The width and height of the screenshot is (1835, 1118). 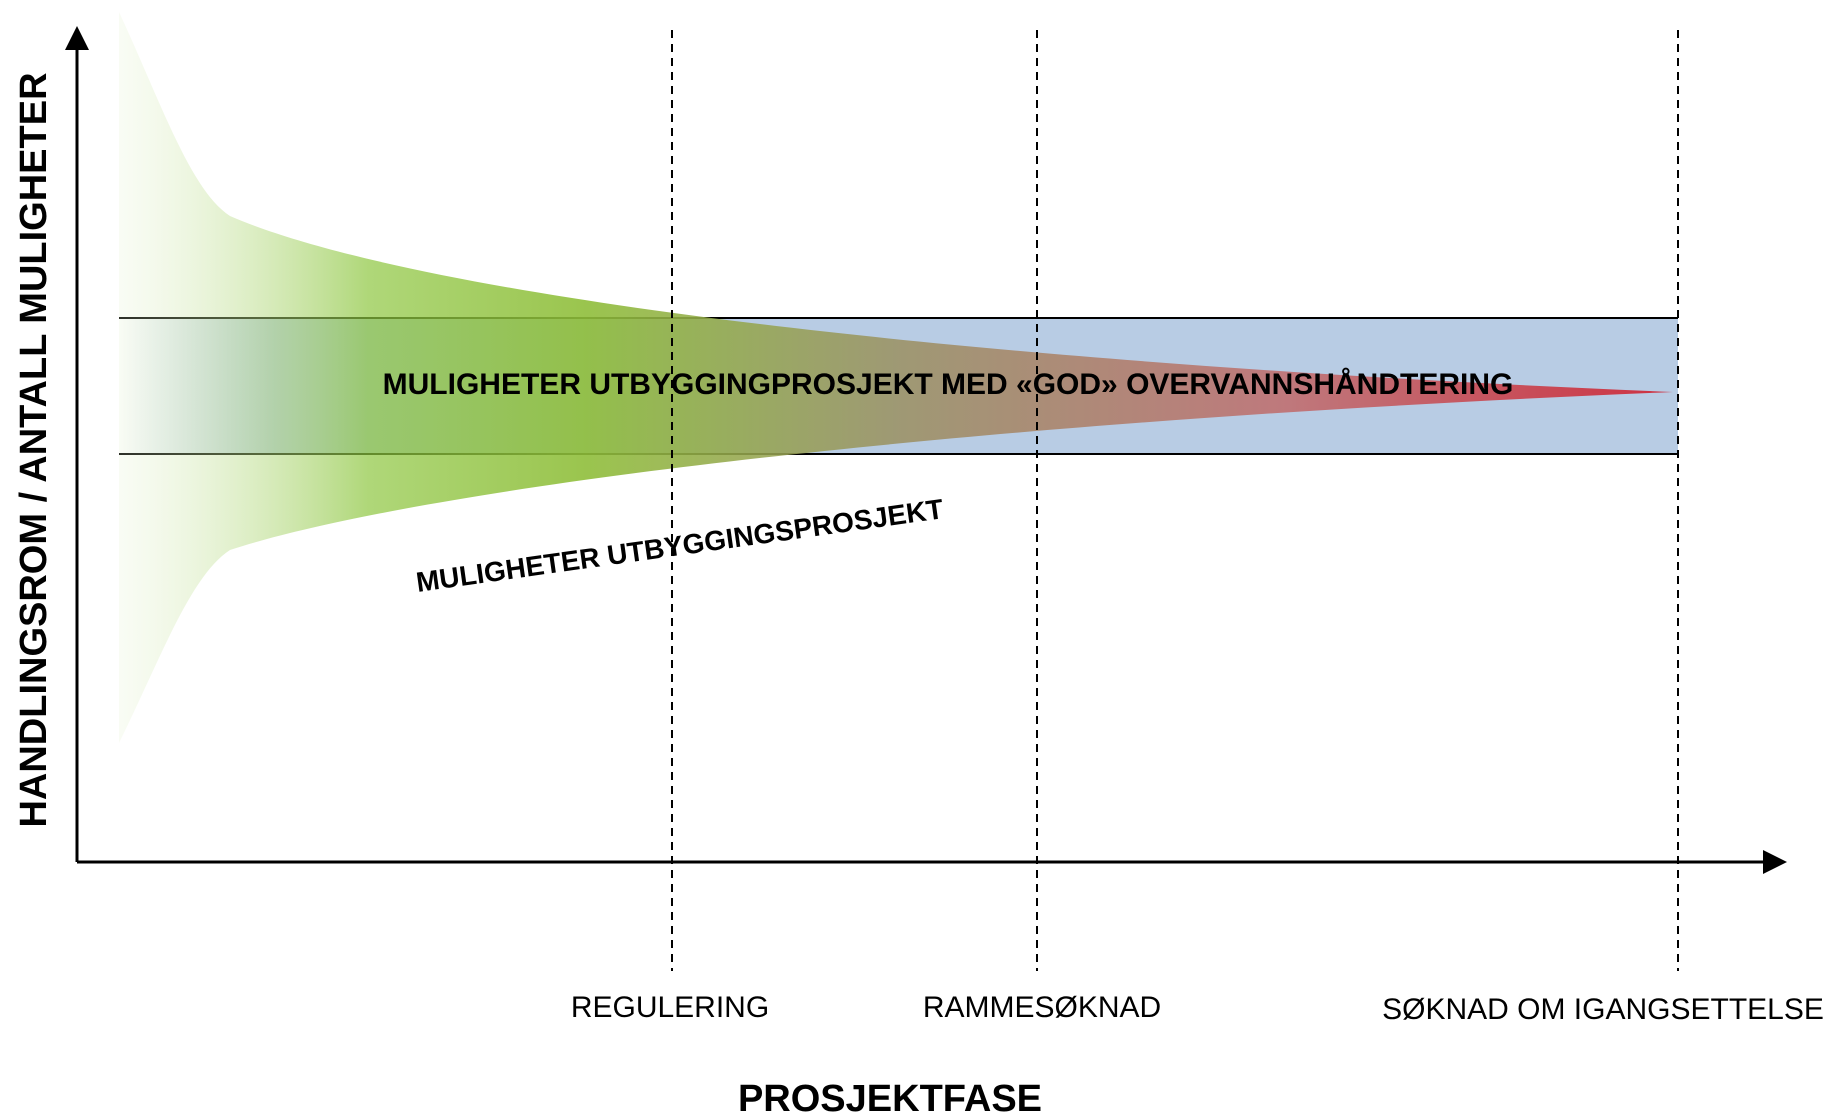 I want to click on phase-label: REGULERING, so click(x=670, y=1007).